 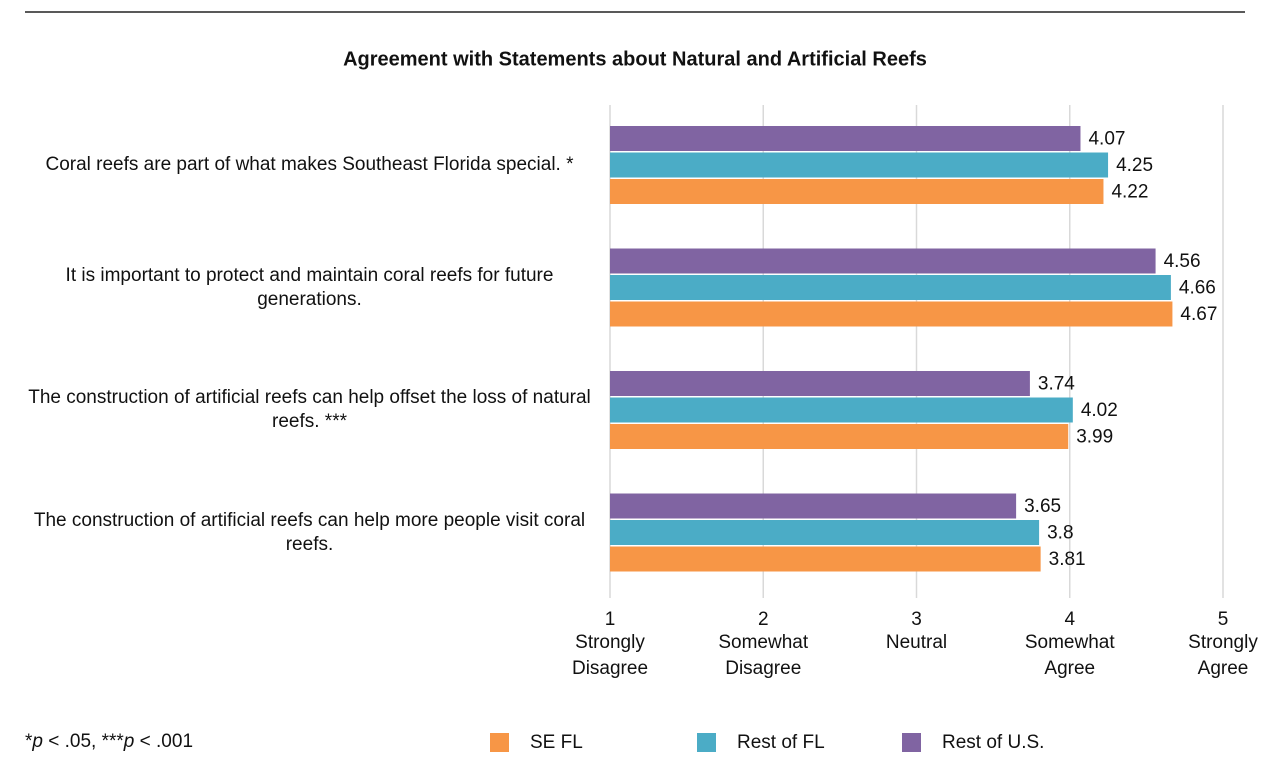 What do you see at coordinates (1129, 192) in the screenshot?
I see `value-label: 4.22` at bounding box center [1129, 192].